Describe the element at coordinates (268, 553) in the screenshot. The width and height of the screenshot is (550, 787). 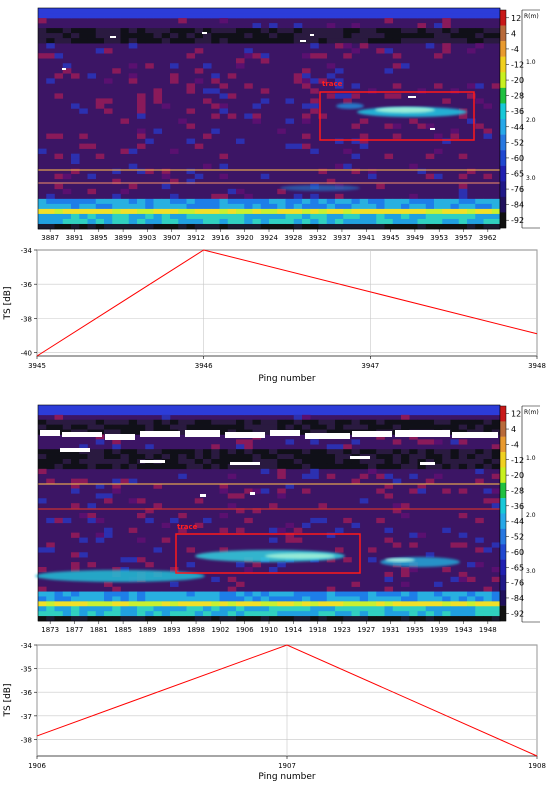
I see `echogram-2-trace-box` at that location.